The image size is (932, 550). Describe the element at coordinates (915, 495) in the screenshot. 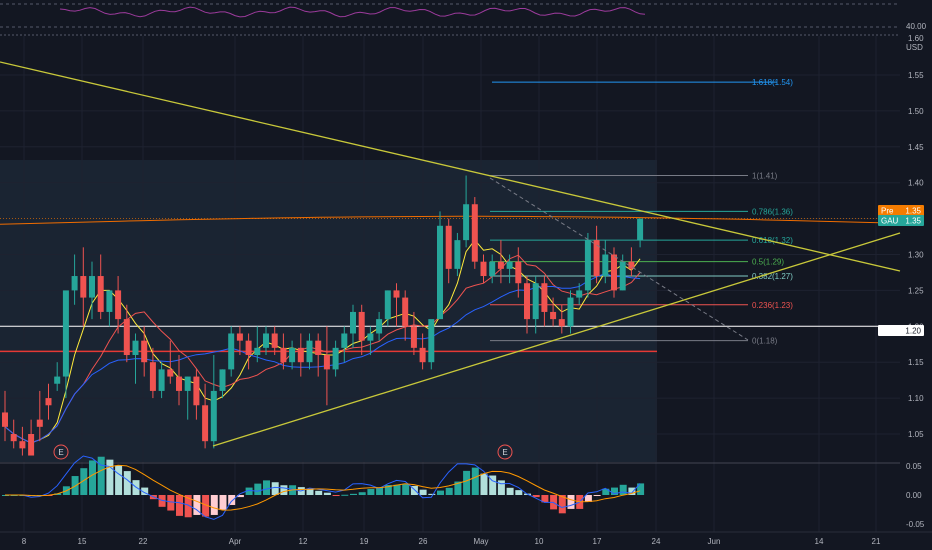

I see `macd-axis: 0.05 0.00 -0.05` at that location.